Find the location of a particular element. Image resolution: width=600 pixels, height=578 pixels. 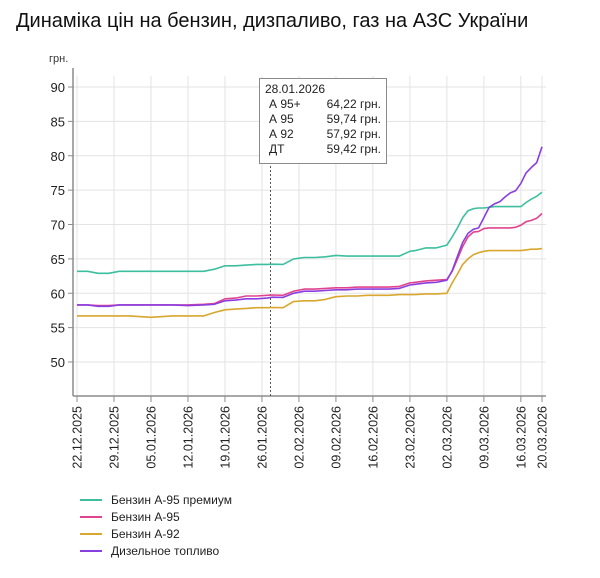

svg-text: 29.12.2025 is located at coordinates (114, 437).